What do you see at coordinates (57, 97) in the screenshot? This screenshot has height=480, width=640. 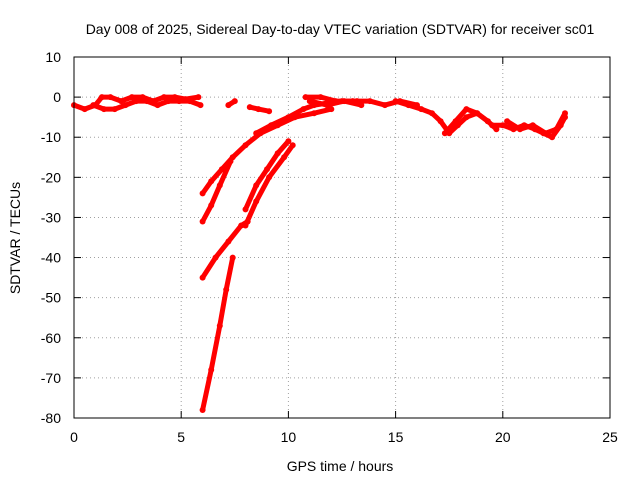 I see `y-tick-label: 0` at bounding box center [57, 97].